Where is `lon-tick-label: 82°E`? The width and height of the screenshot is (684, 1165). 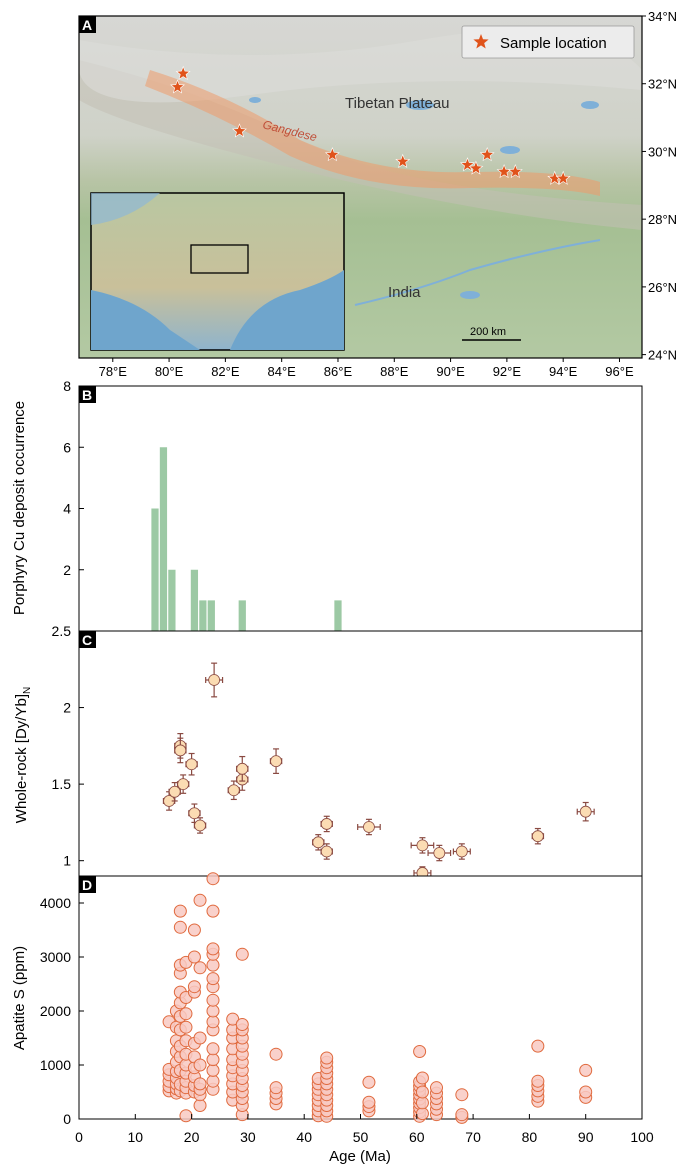
lon-tick-label: 82°E is located at coordinates (225, 371).